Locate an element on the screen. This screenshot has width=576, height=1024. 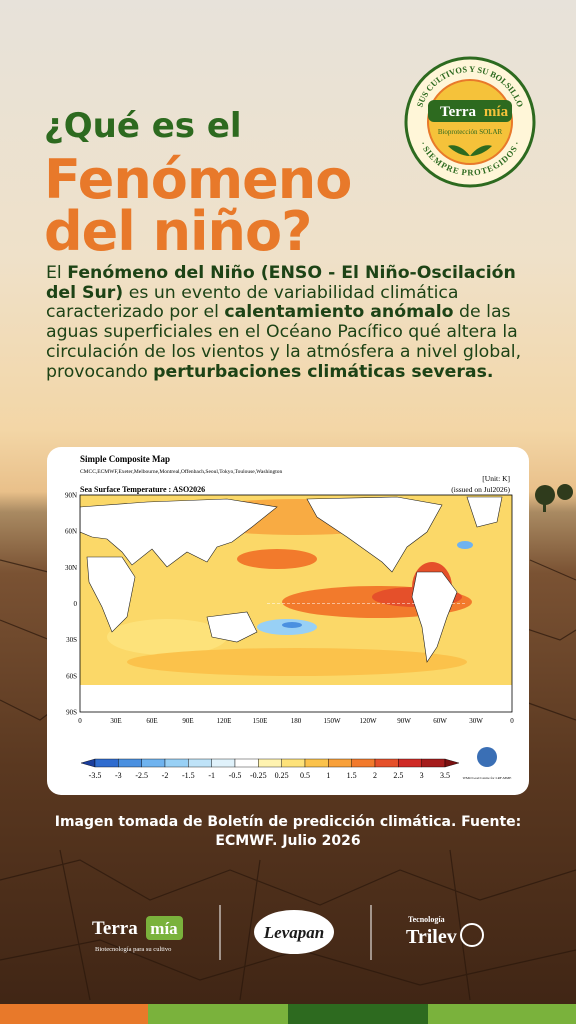
colorbar-label: -2.5 is located at coordinates (141, 775).